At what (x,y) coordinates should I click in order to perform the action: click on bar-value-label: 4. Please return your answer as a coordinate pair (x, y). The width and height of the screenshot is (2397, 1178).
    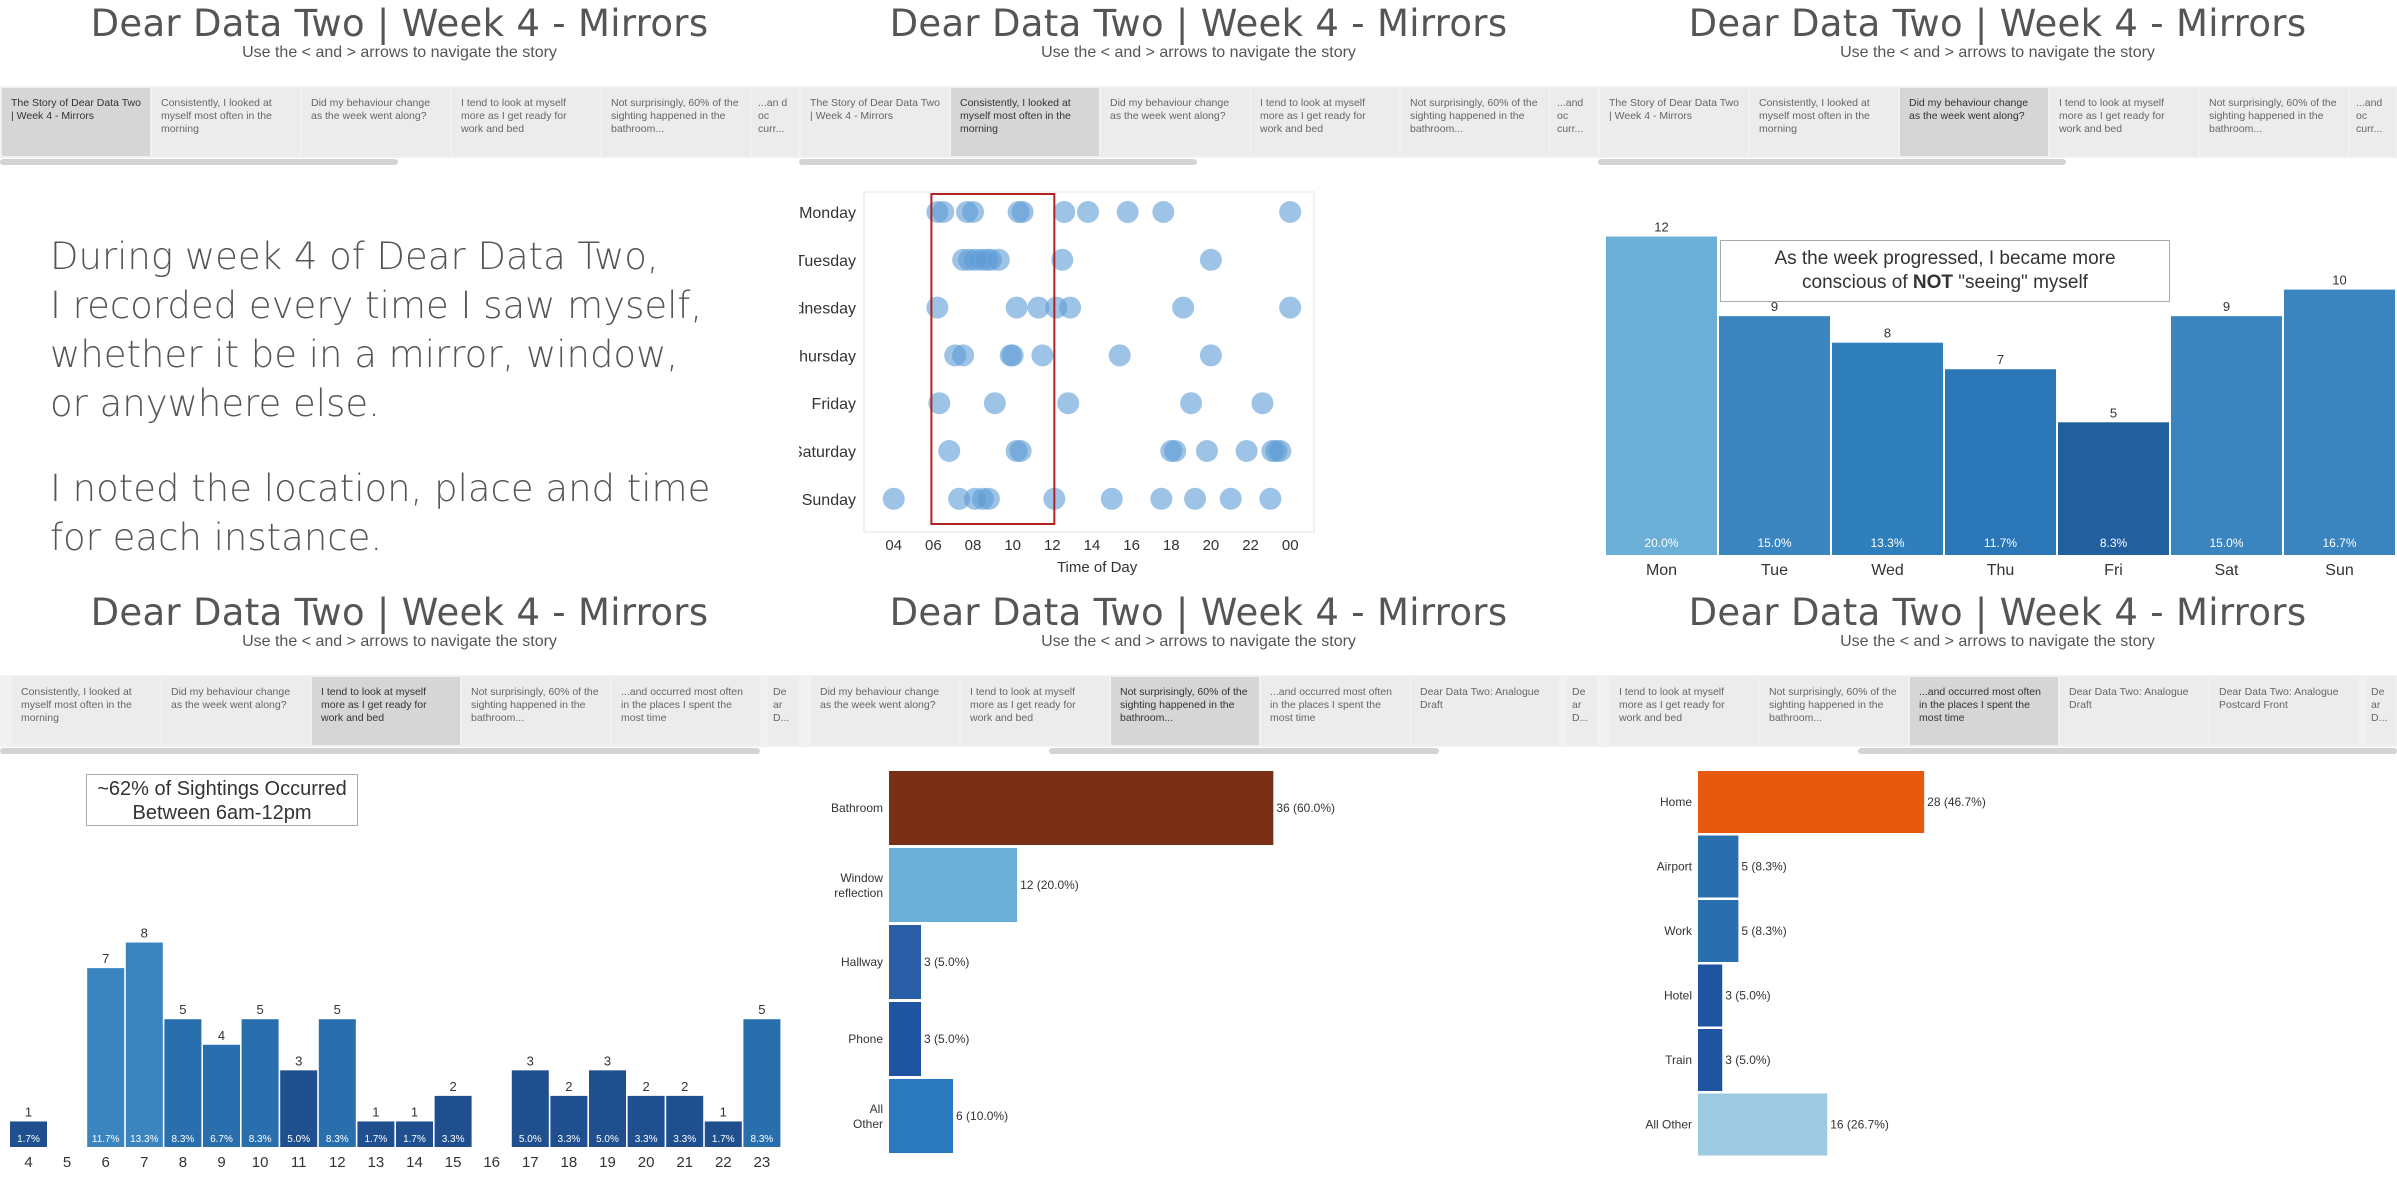
    Looking at the image, I should click on (221, 1035).